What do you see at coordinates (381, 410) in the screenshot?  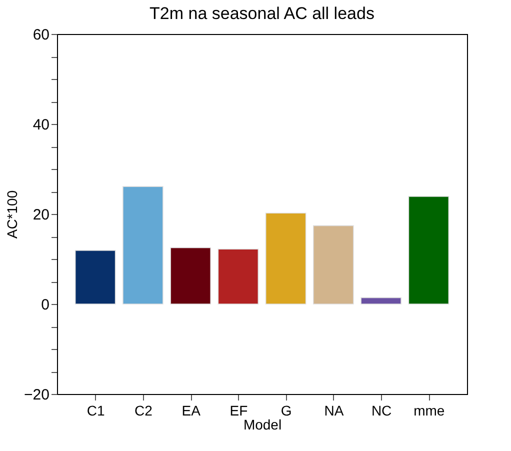 I see `x-tick-label: NC` at bounding box center [381, 410].